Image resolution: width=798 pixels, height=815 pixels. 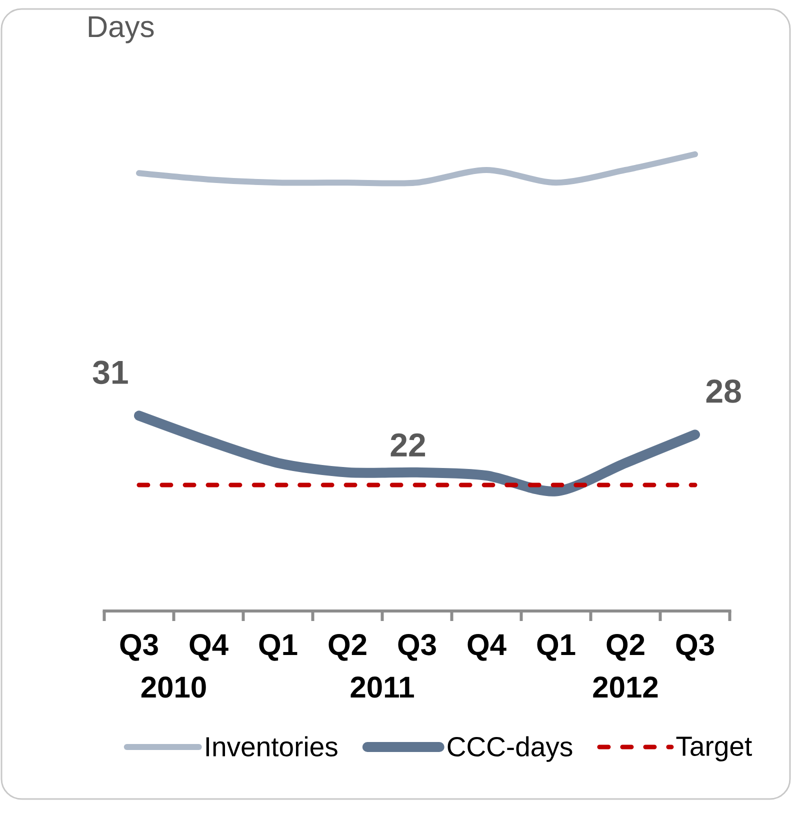 I want to click on legend-label: CCC-days, so click(x=510, y=749).